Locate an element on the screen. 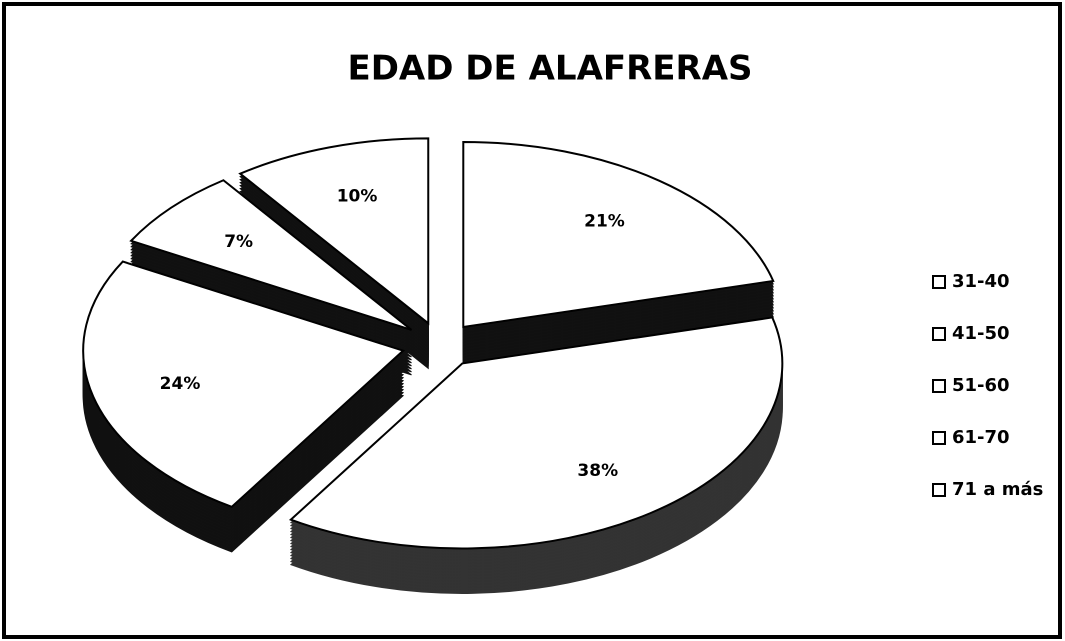 This screenshot has width=1065, height=641. legend-label: 31-40 is located at coordinates (981, 281).